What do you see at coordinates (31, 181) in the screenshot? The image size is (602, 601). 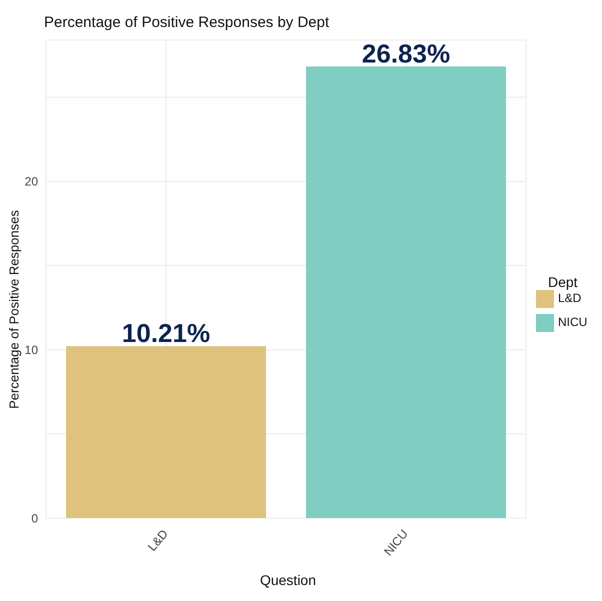 I see `y-tick-label: 20` at bounding box center [31, 181].